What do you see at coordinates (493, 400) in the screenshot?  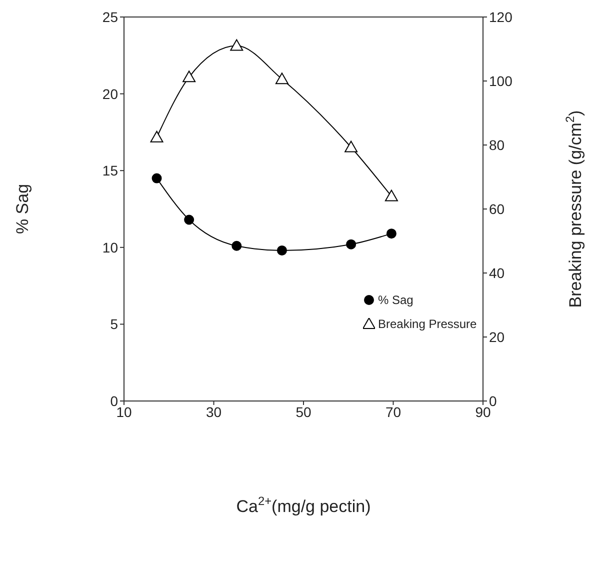 I see `y2-tick-label: 0` at bounding box center [493, 400].